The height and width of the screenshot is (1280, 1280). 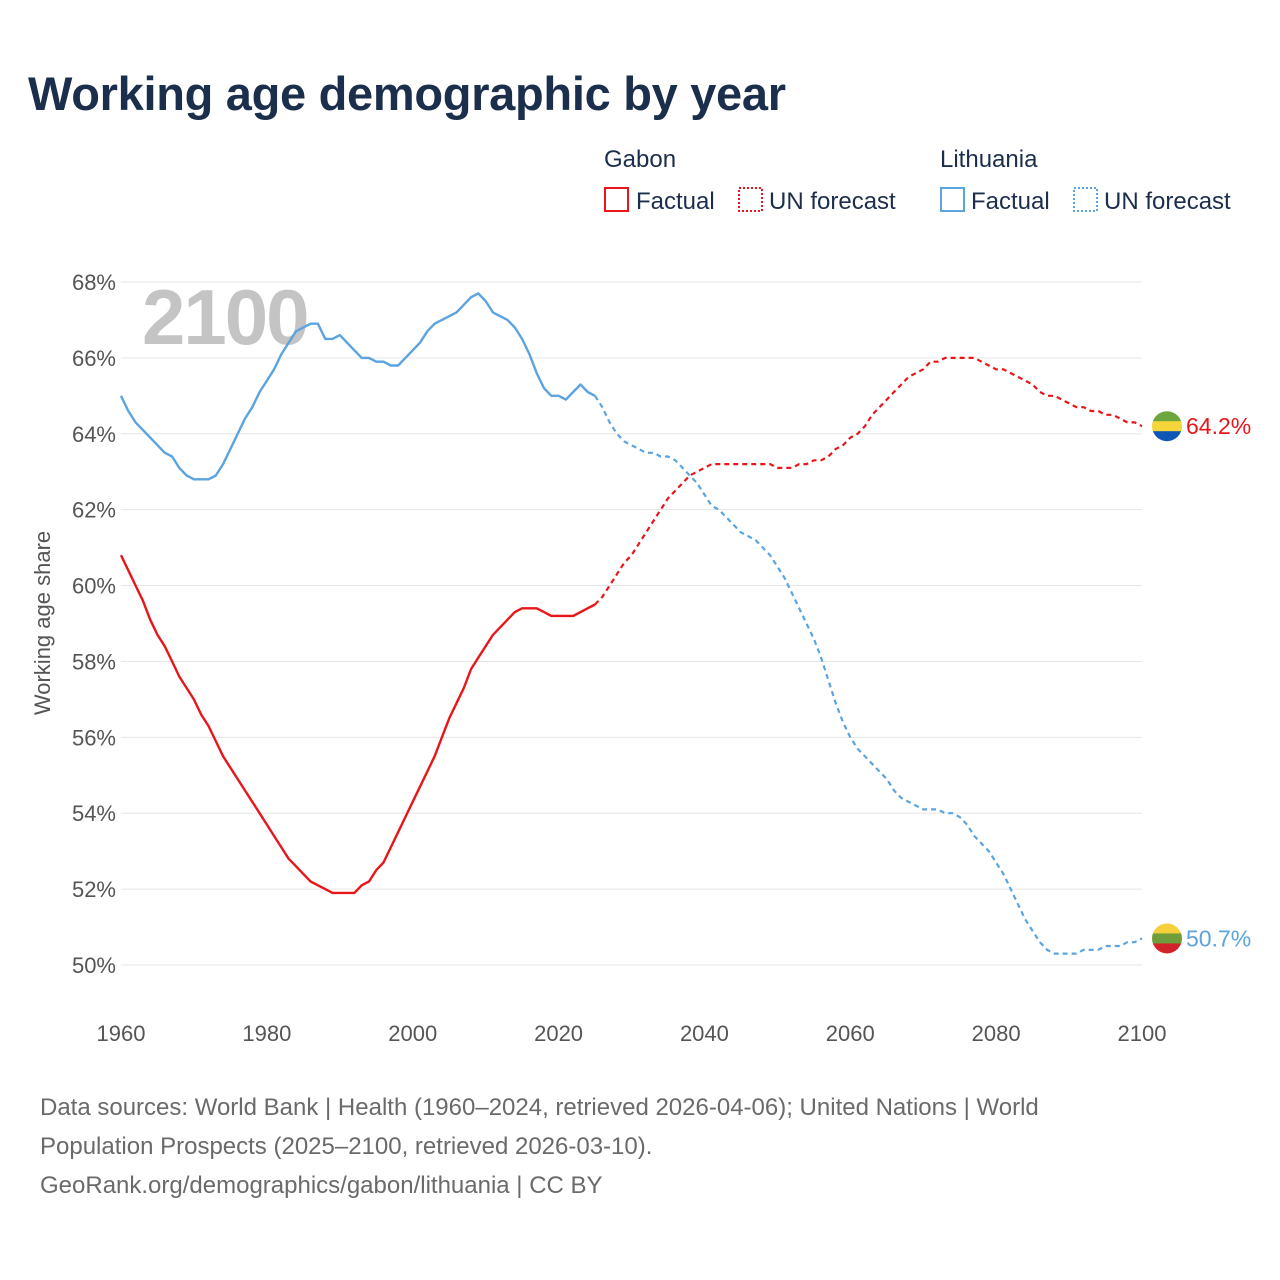 I want to click on legend-label-gabon-factual: Factual, so click(x=675, y=201).